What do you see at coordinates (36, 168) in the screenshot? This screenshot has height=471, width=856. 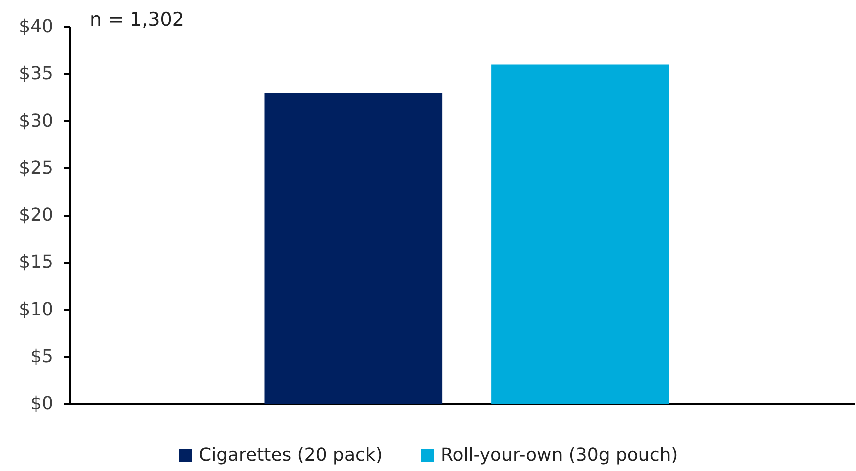 I see `y-tick-label: $25` at bounding box center [36, 168].